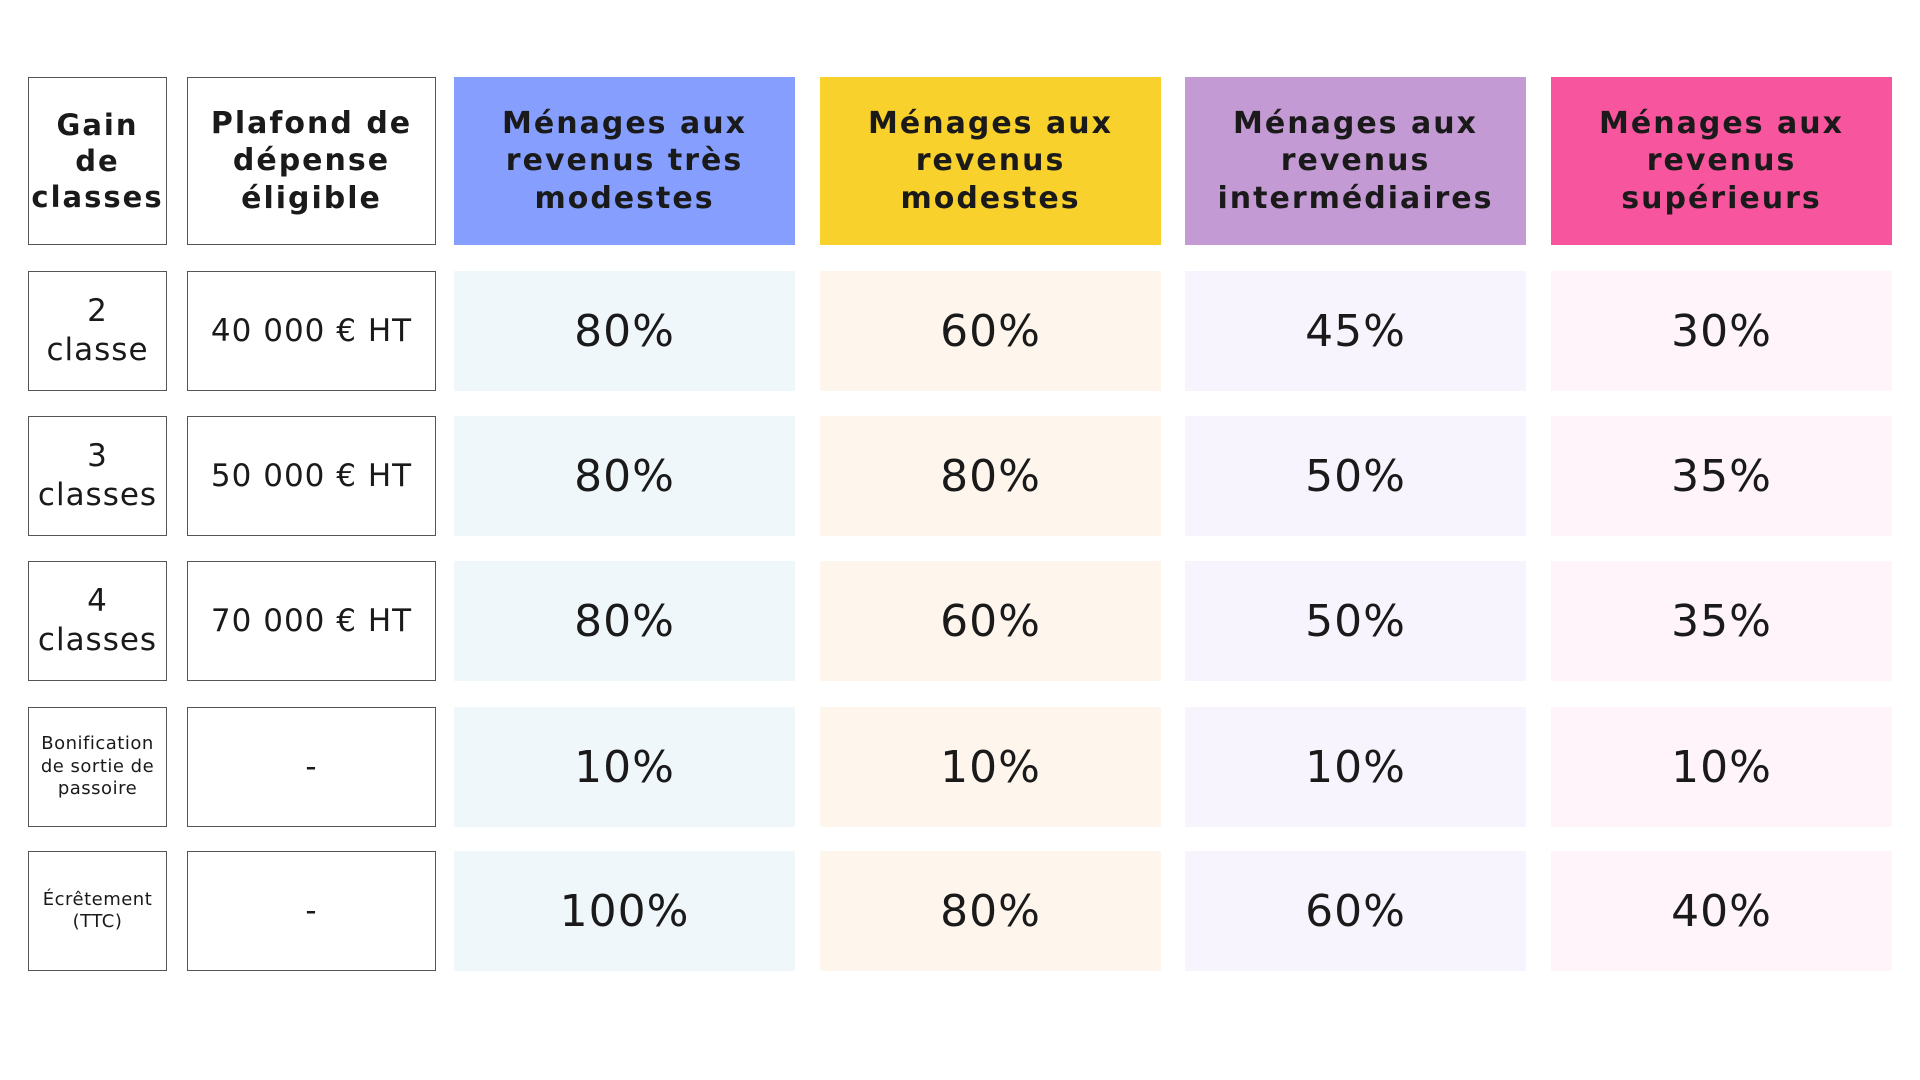  I want to click on header-cell: Ménages aux revenus modestes, so click(990, 161).